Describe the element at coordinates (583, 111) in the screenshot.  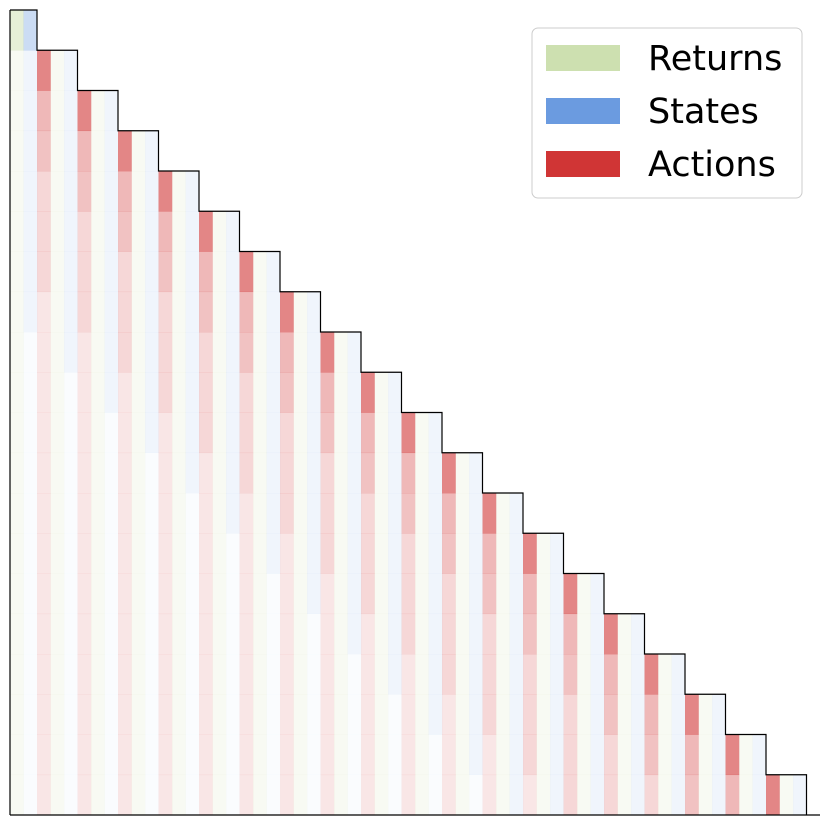
I see `legend-swatch` at that location.